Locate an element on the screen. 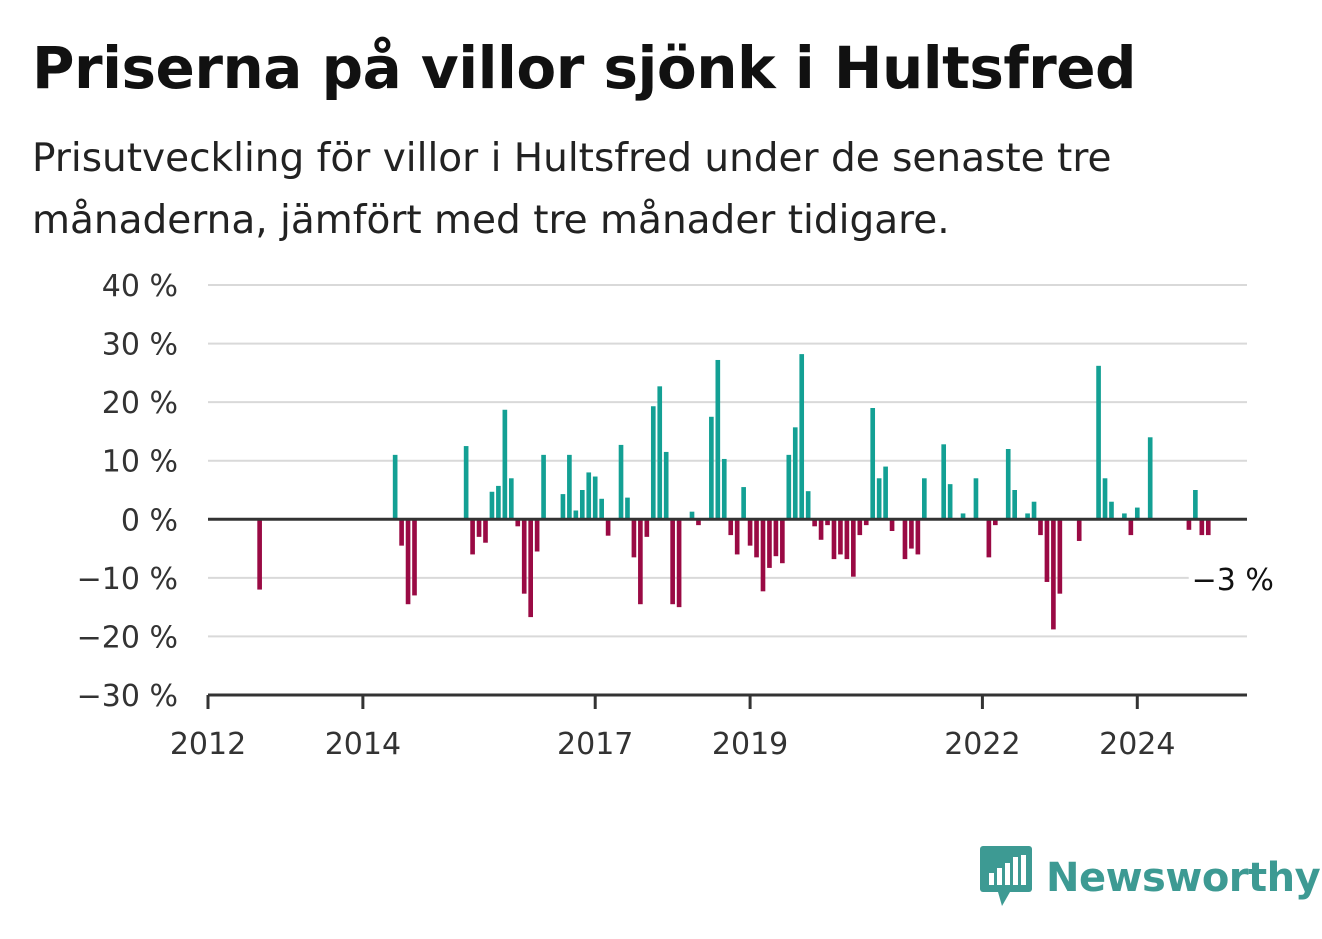 The height and width of the screenshot is (939, 1322). annotation: −3 % is located at coordinates (1232, 578).